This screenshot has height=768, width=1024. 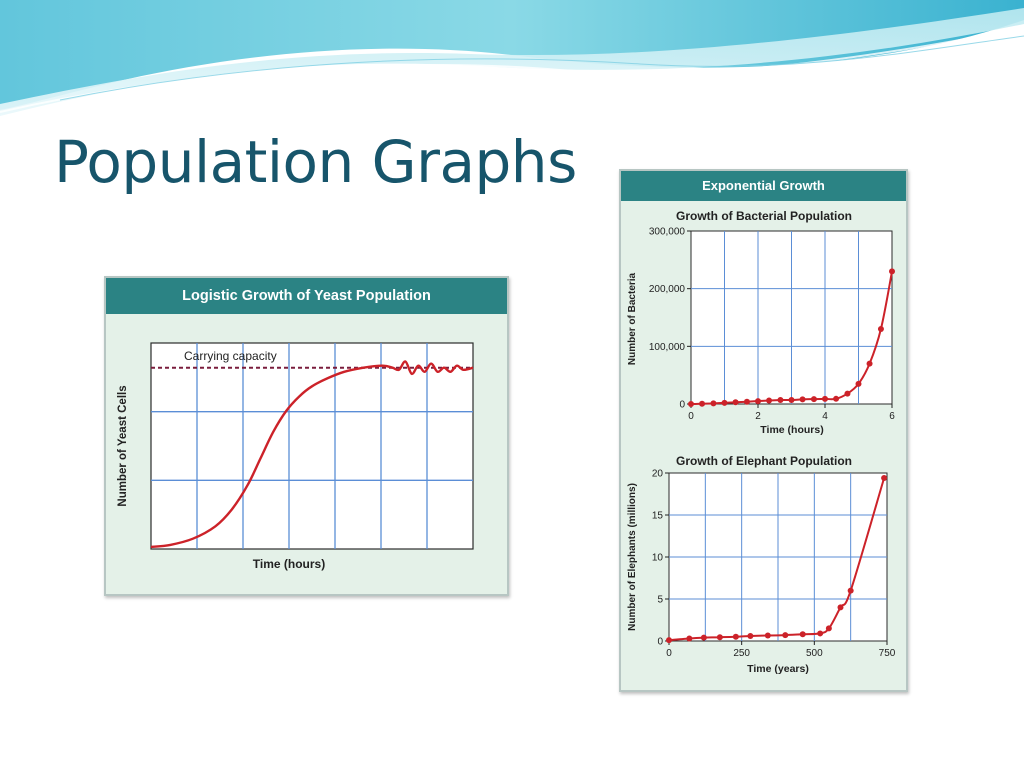 I want to click on elephant-y-tick-label: 5, so click(x=660, y=600).